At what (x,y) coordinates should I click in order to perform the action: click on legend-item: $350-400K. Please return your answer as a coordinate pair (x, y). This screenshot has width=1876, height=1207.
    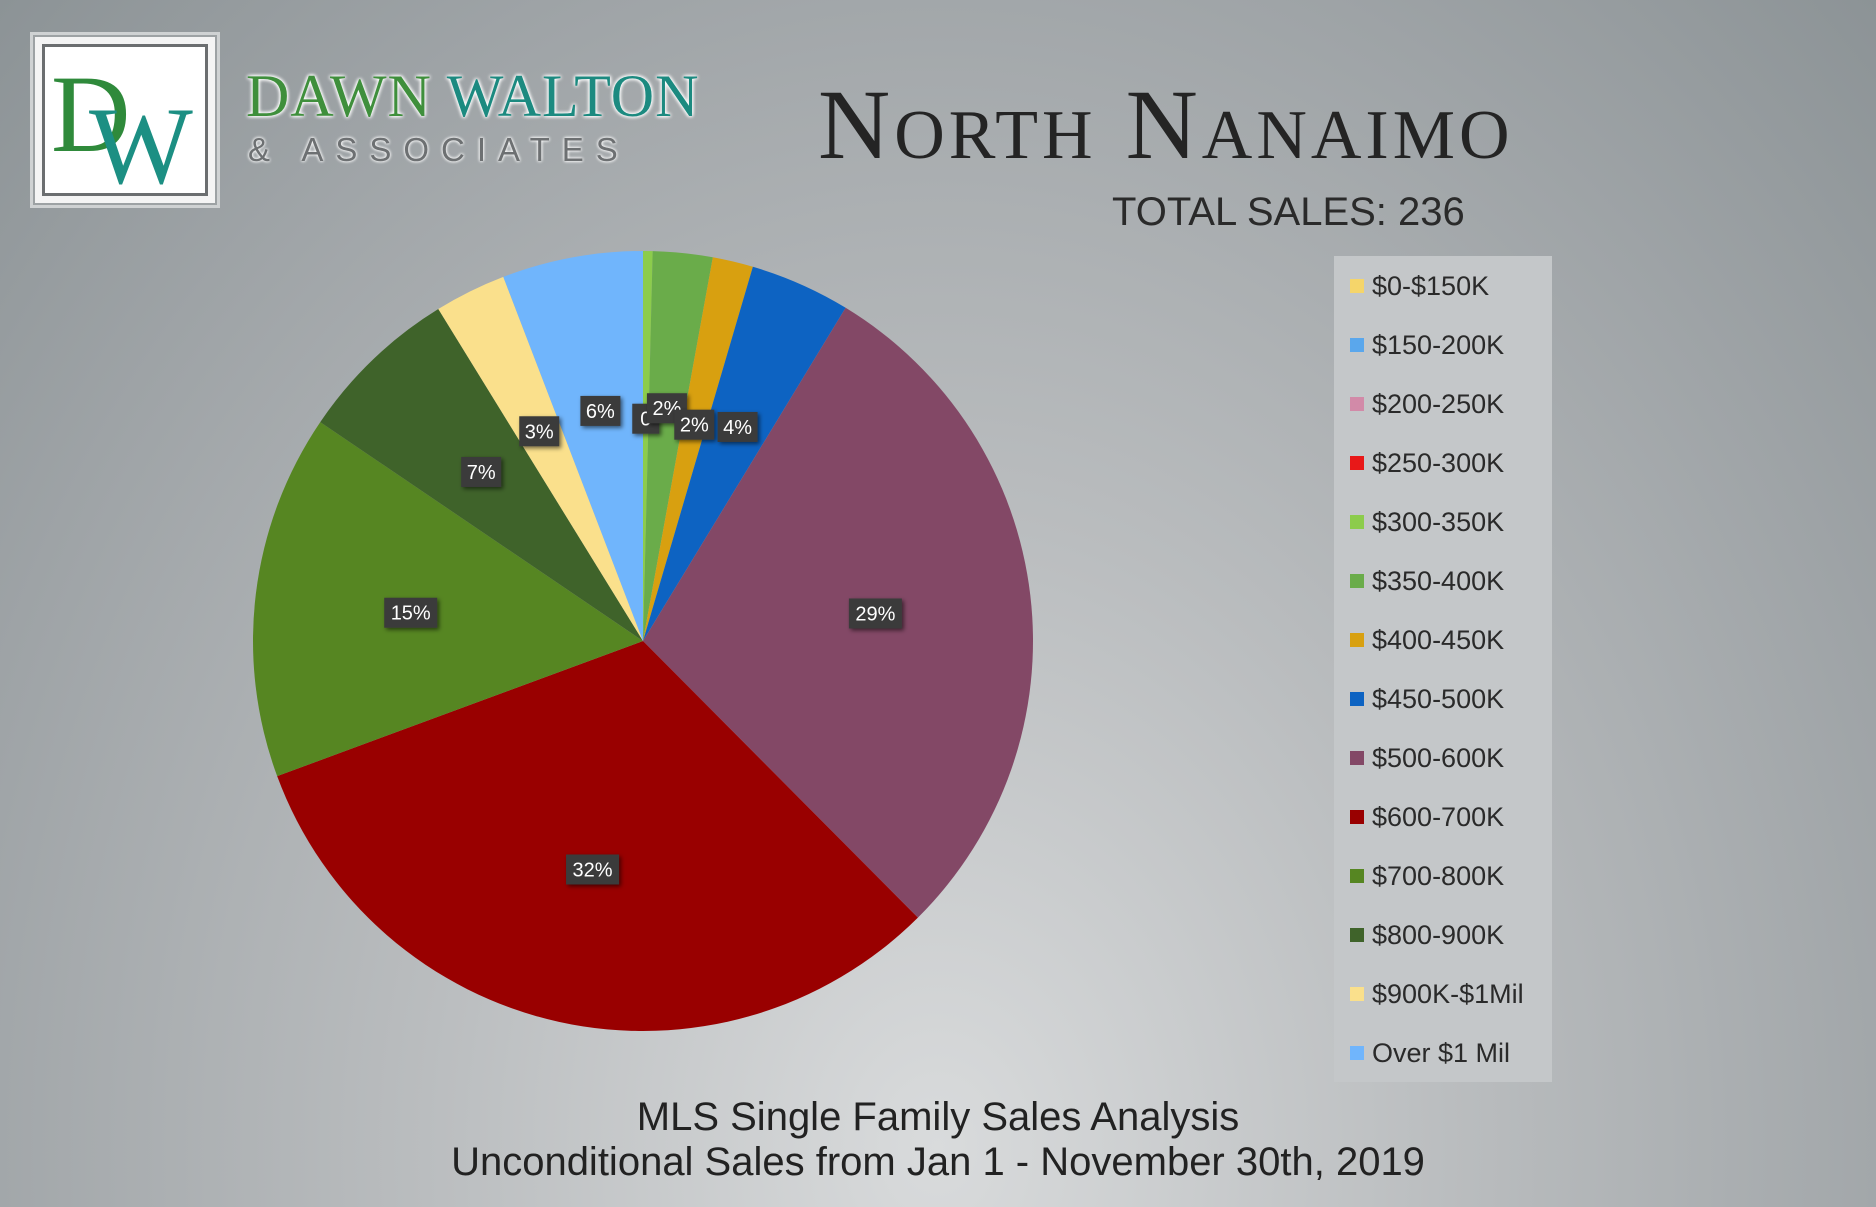
    Looking at the image, I should click on (1427, 581).